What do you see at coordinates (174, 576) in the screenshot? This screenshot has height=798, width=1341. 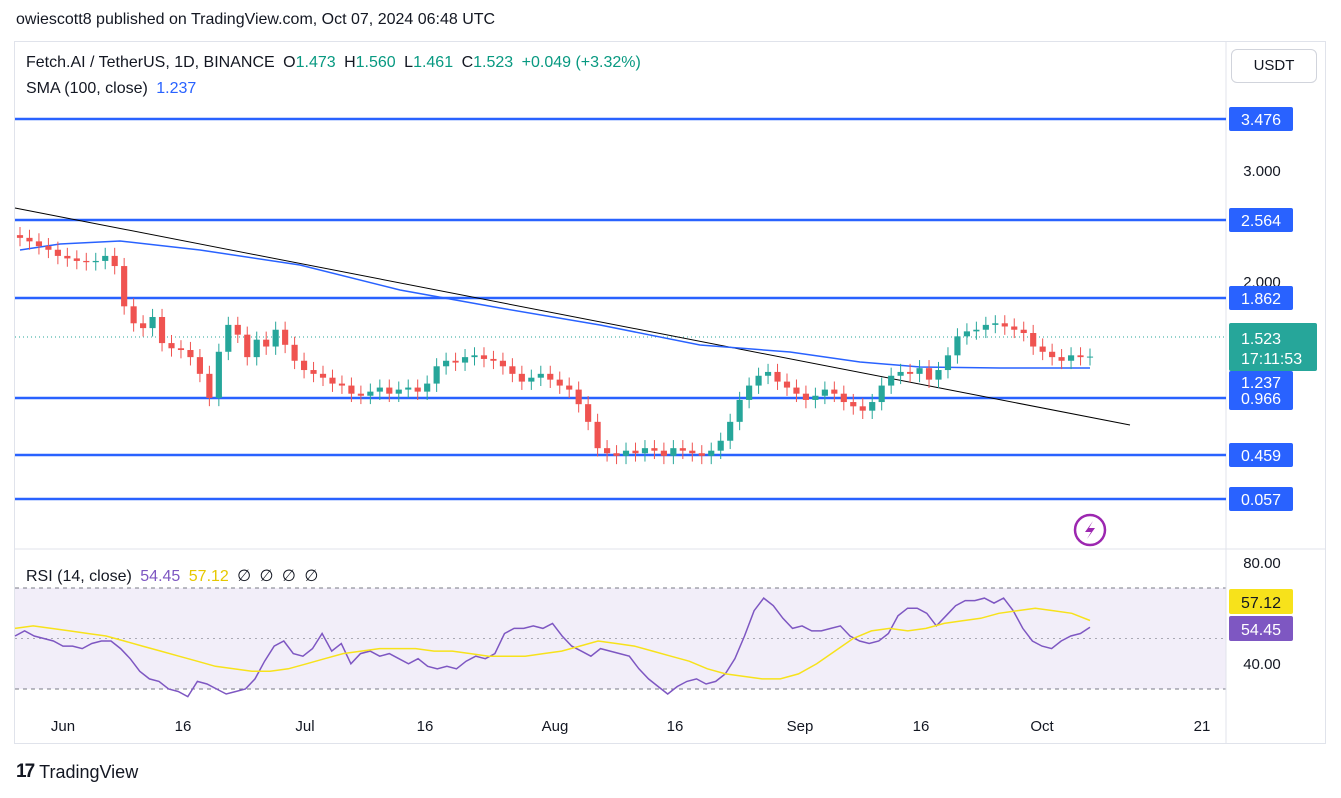 I see `rsi-legend: RSI (14, close) 54.45 57.12 ∅ ∅ ∅ ∅` at bounding box center [174, 576].